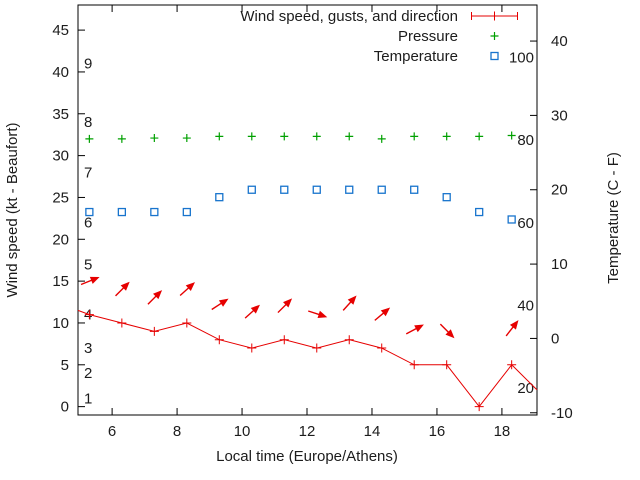  Describe the element at coordinates (88, 122) in the screenshot. I see `beaufort-scale-label: 8` at that location.